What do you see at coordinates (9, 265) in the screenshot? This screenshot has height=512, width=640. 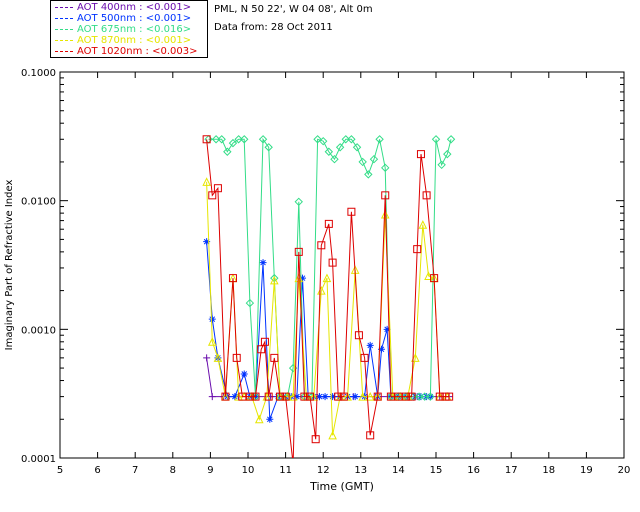 I see `y-axis-label: Imaginary Part of Refractive Index` at bounding box center [9, 265].